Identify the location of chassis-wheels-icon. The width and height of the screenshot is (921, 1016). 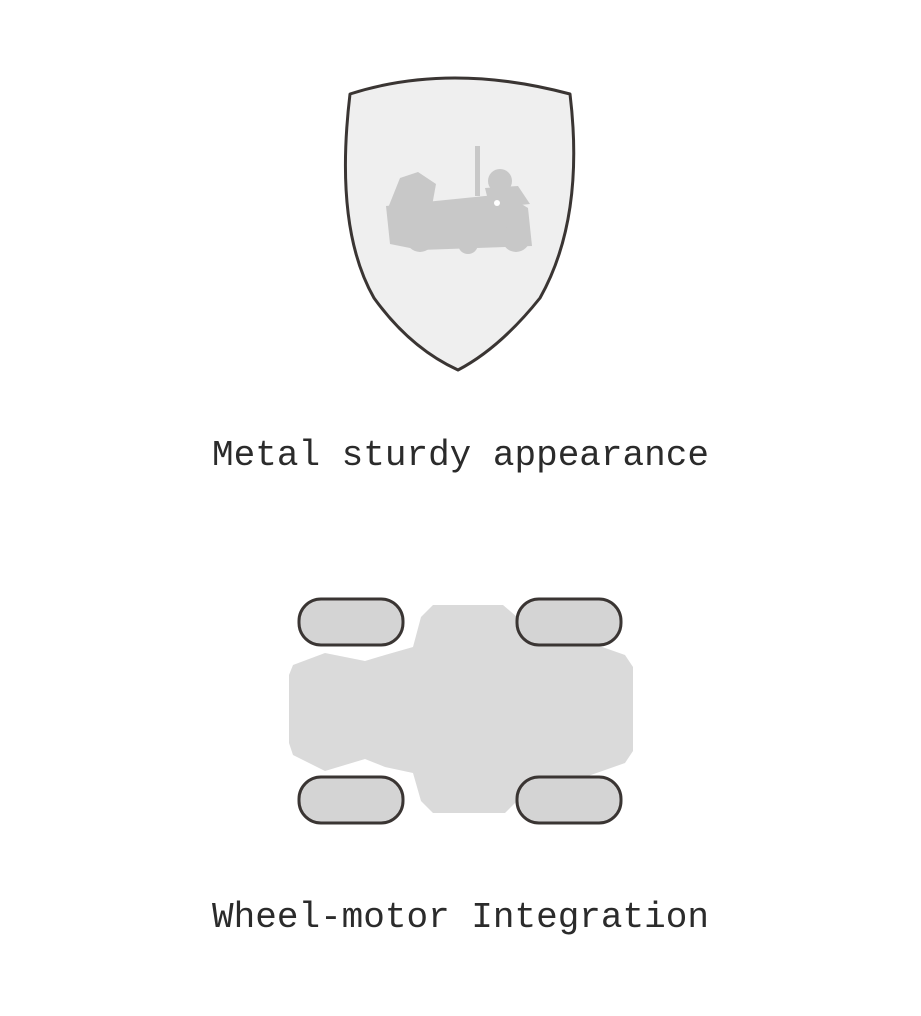
(460, 711).